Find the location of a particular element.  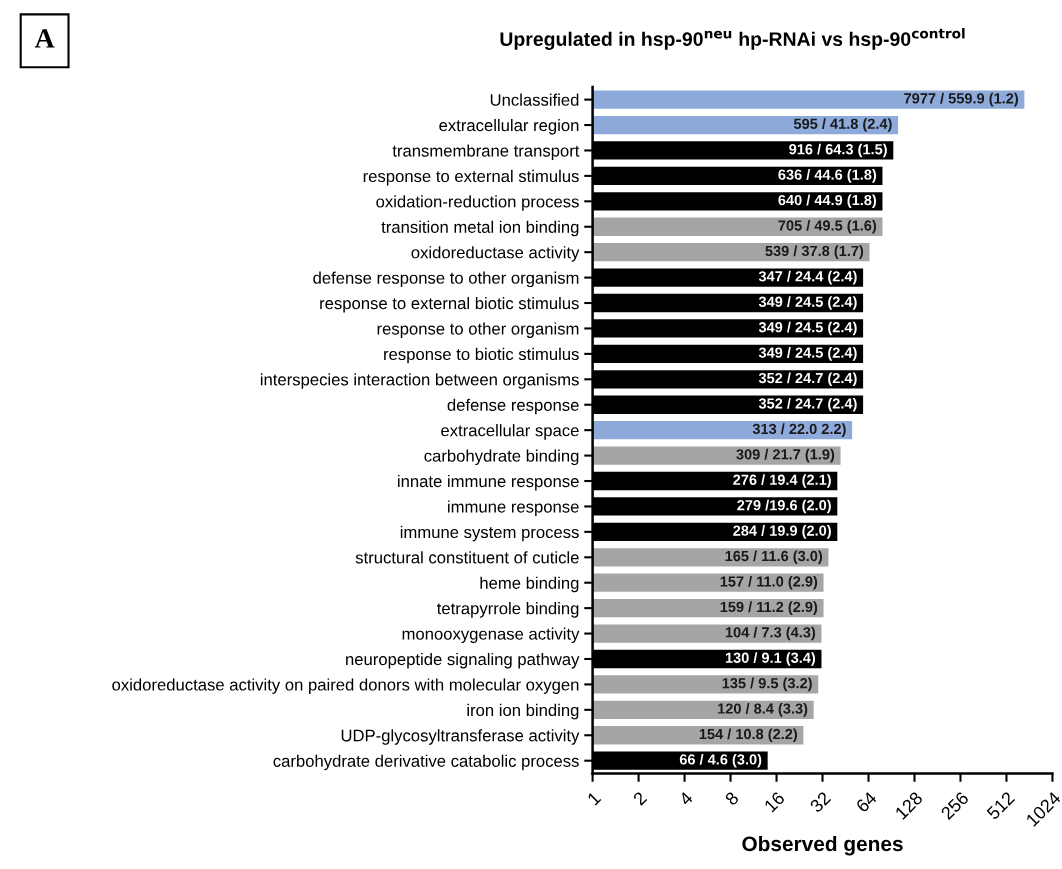

x-tick-label: 1 is located at coordinates (594, 798).